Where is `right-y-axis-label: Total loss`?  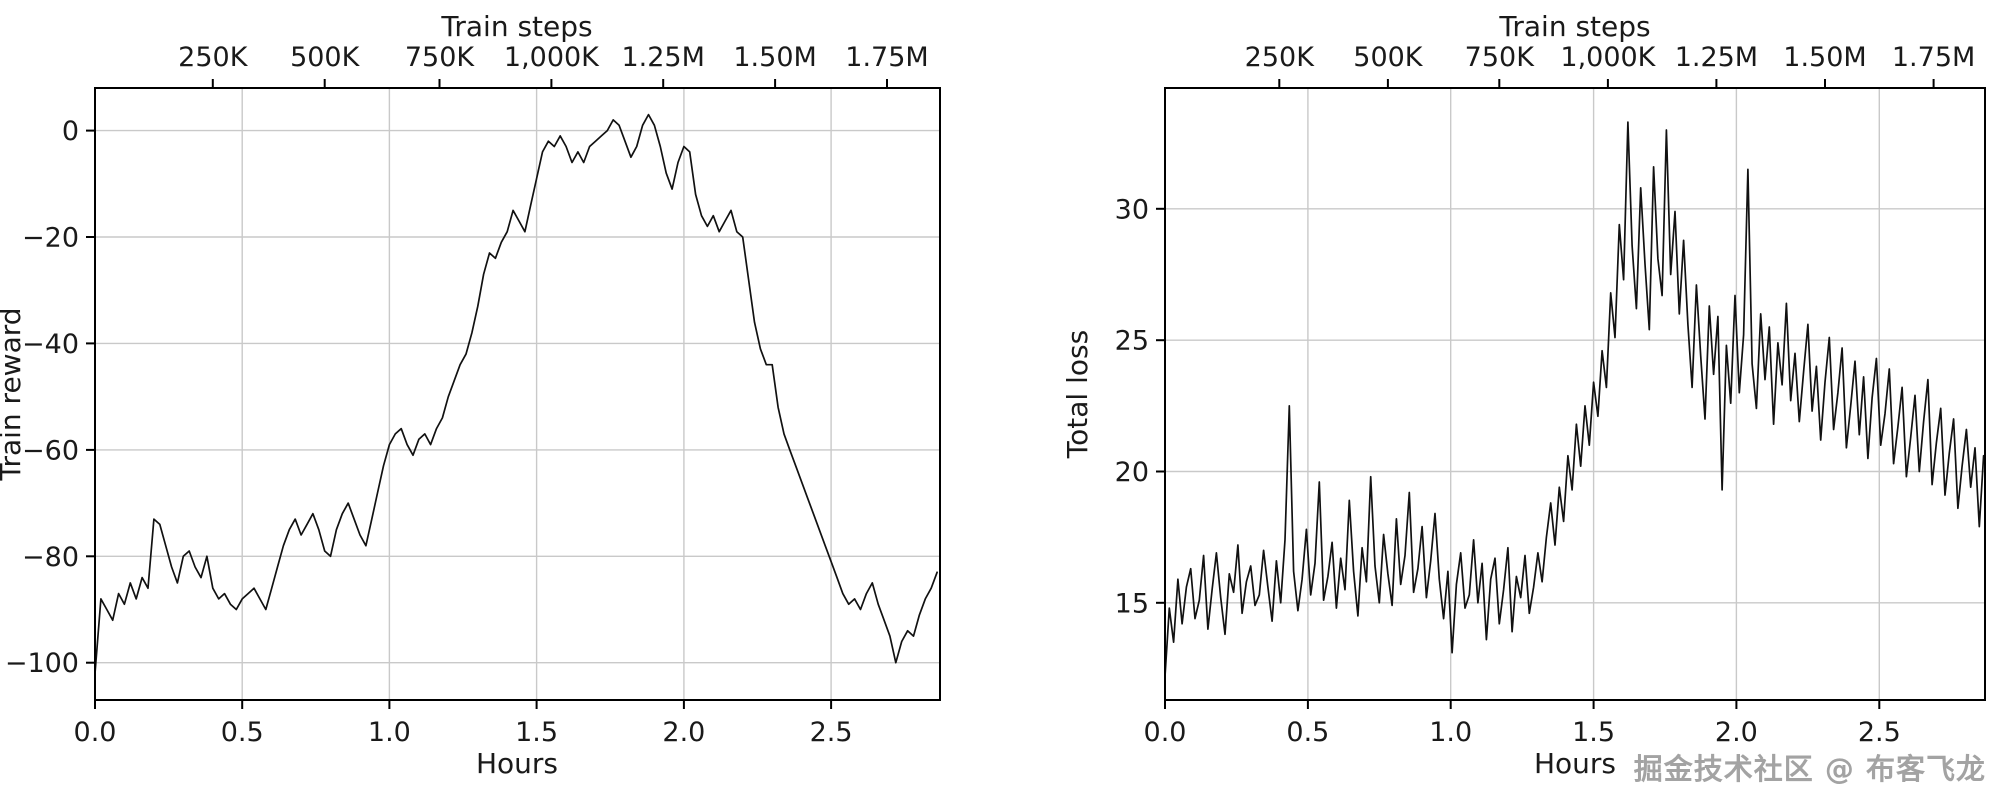
right-y-axis-label: Total loss is located at coordinates (1077, 394).